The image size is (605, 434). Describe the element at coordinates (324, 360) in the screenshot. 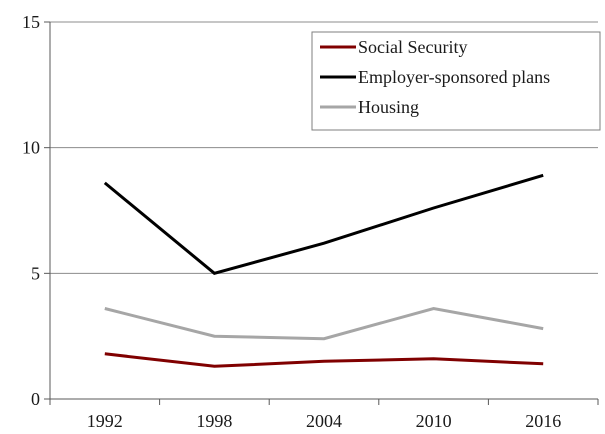

I see `series-line-social-security` at that location.